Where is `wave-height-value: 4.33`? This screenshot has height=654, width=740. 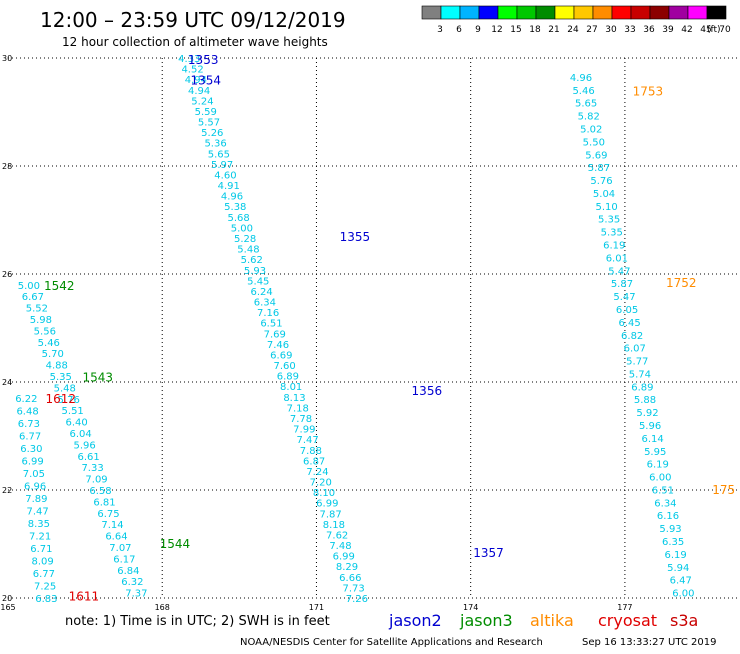 wave-height-value: 4.33 is located at coordinates (189, 59).